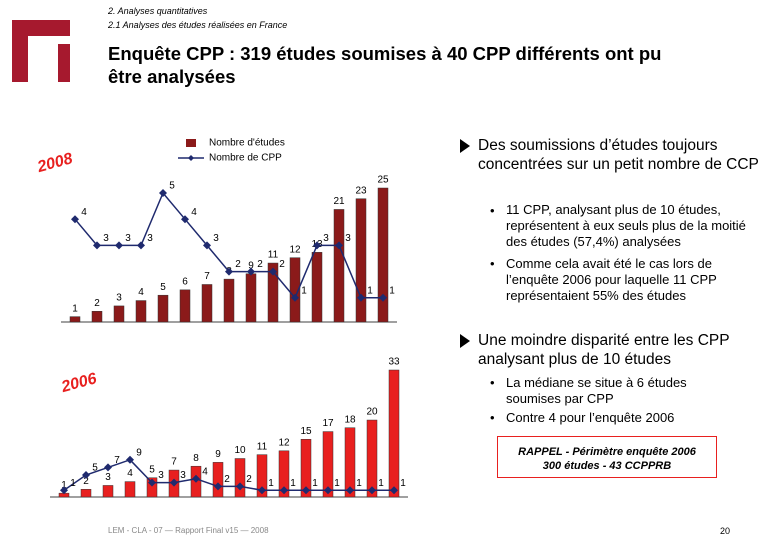 The height and width of the screenshot is (540, 780). I want to click on cpp-line, so click(228, 474).